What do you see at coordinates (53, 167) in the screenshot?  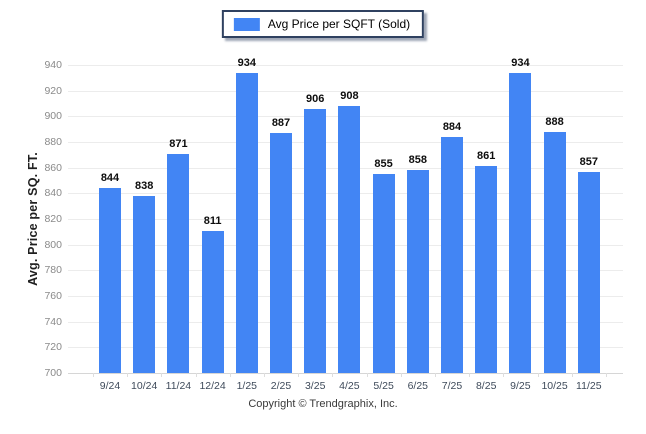 I see `y-tick-label: 860` at bounding box center [53, 167].